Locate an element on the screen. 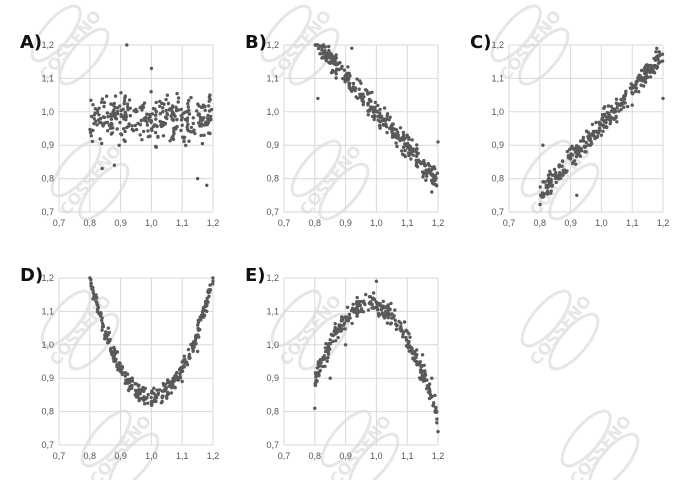  watermark: COSSENO is located at coordinates (560, 330).